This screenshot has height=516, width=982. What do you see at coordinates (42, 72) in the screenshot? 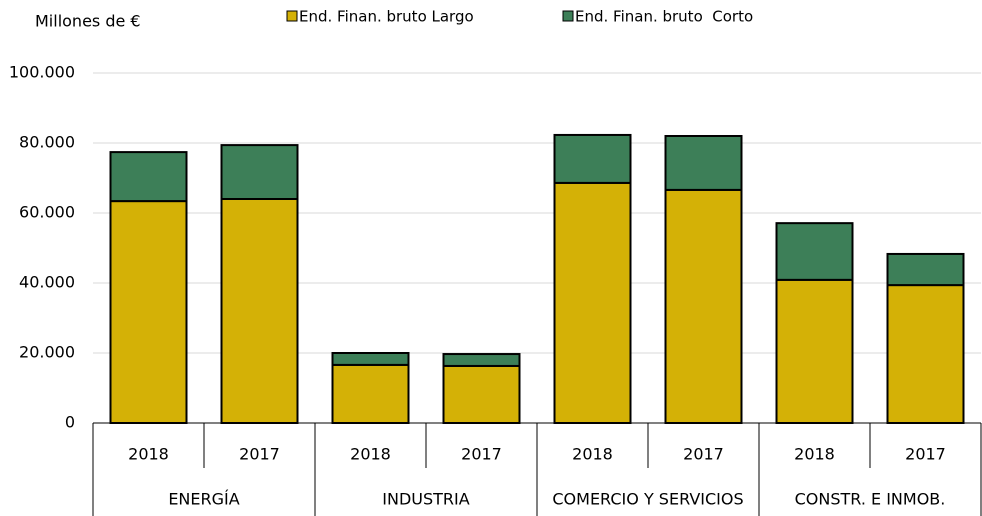
I see `y-tick-label: 100.000` at bounding box center [42, 72].